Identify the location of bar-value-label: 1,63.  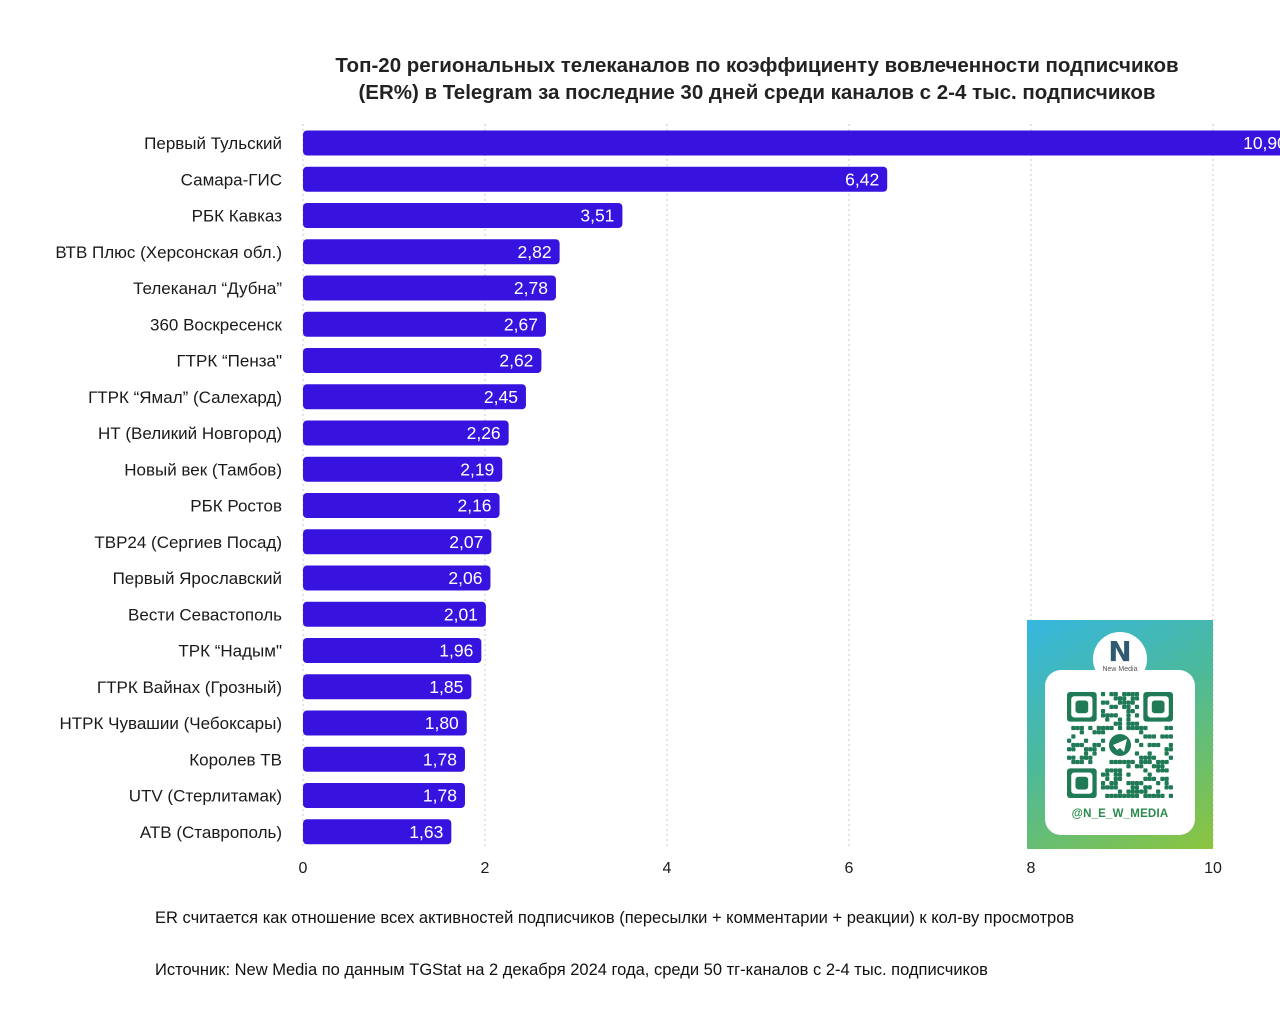
(426, 832).